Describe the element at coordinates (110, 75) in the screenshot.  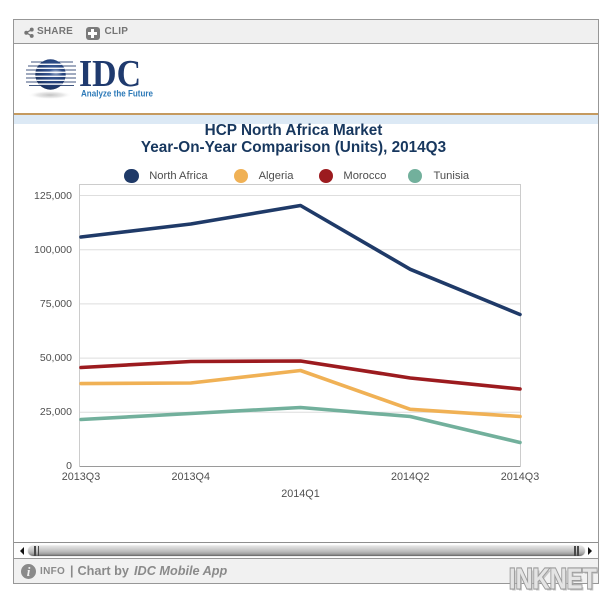
I see `svg-text: IDC` at that location.